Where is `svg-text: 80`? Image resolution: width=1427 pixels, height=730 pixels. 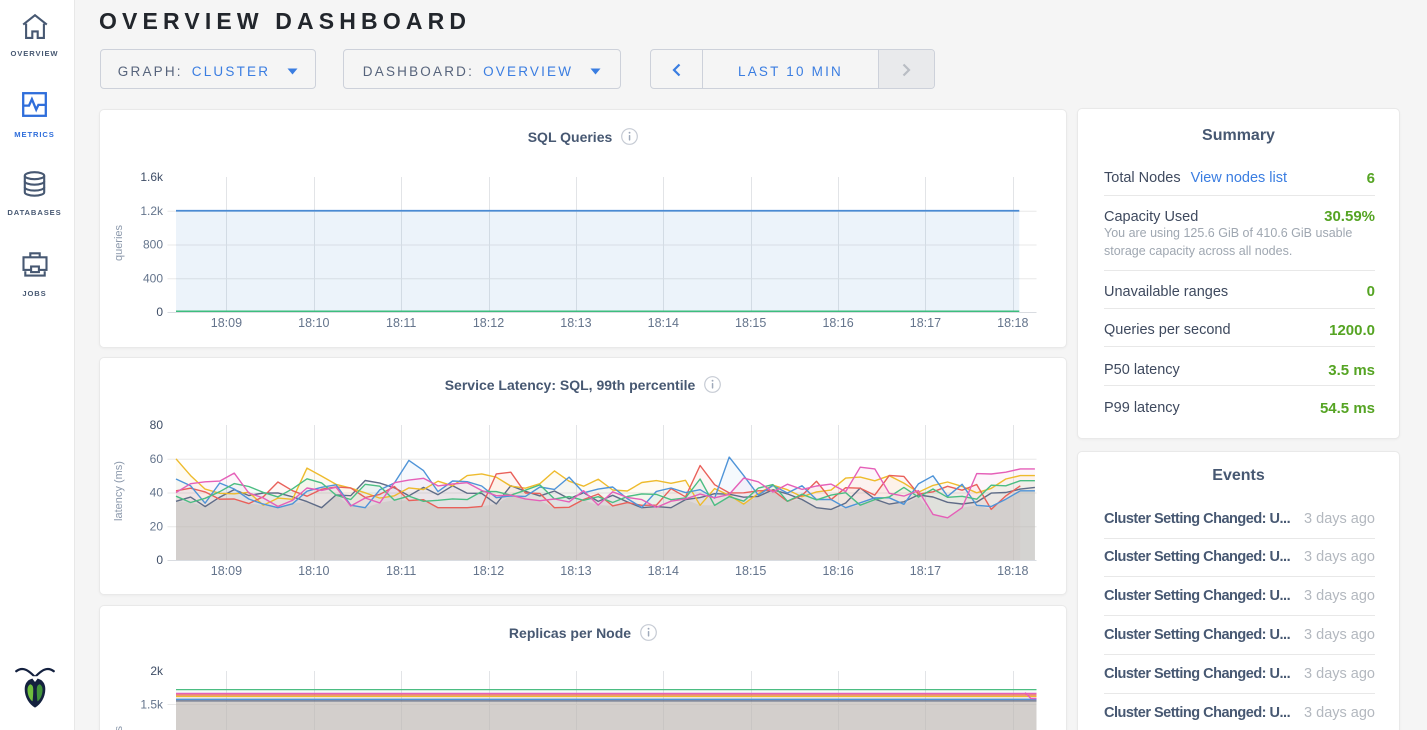
svg-text: 80 is located at coordinates (157, 425).